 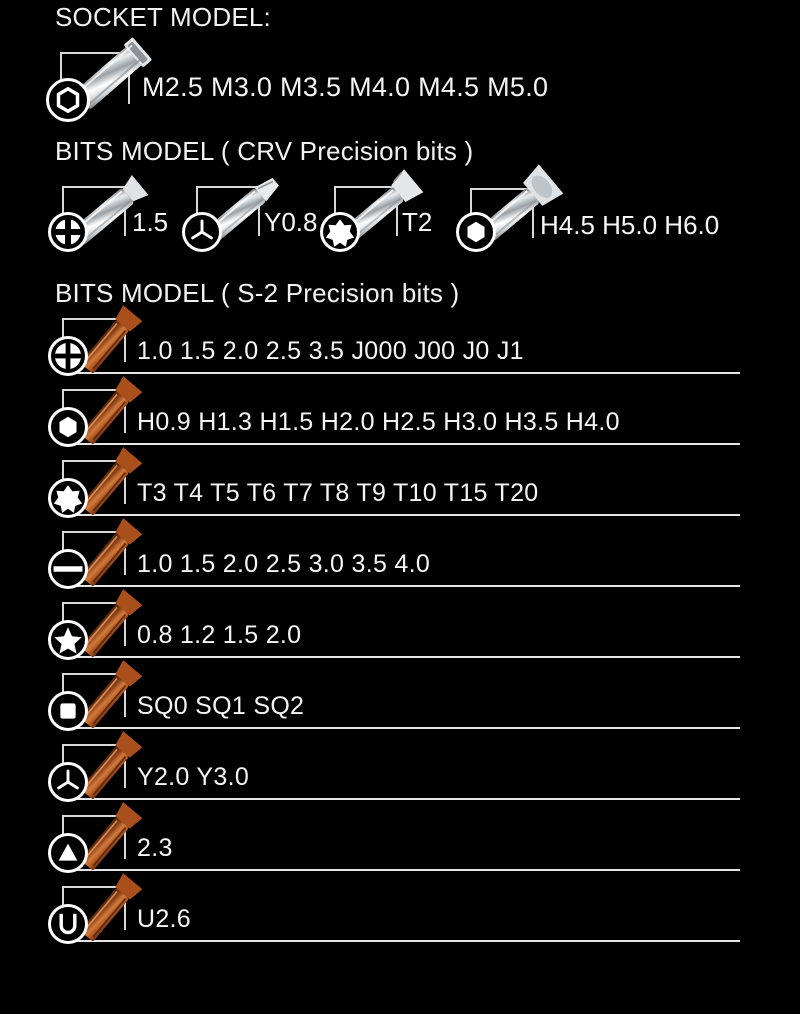 What do you see at coordinates (378, 422) in the screenshot?
I see `s2-row-values: H0.9 H1.3 H1.5 H2.0 H2.5 H3.0 H3.5 H4.0` at bounding box center [378, 422].